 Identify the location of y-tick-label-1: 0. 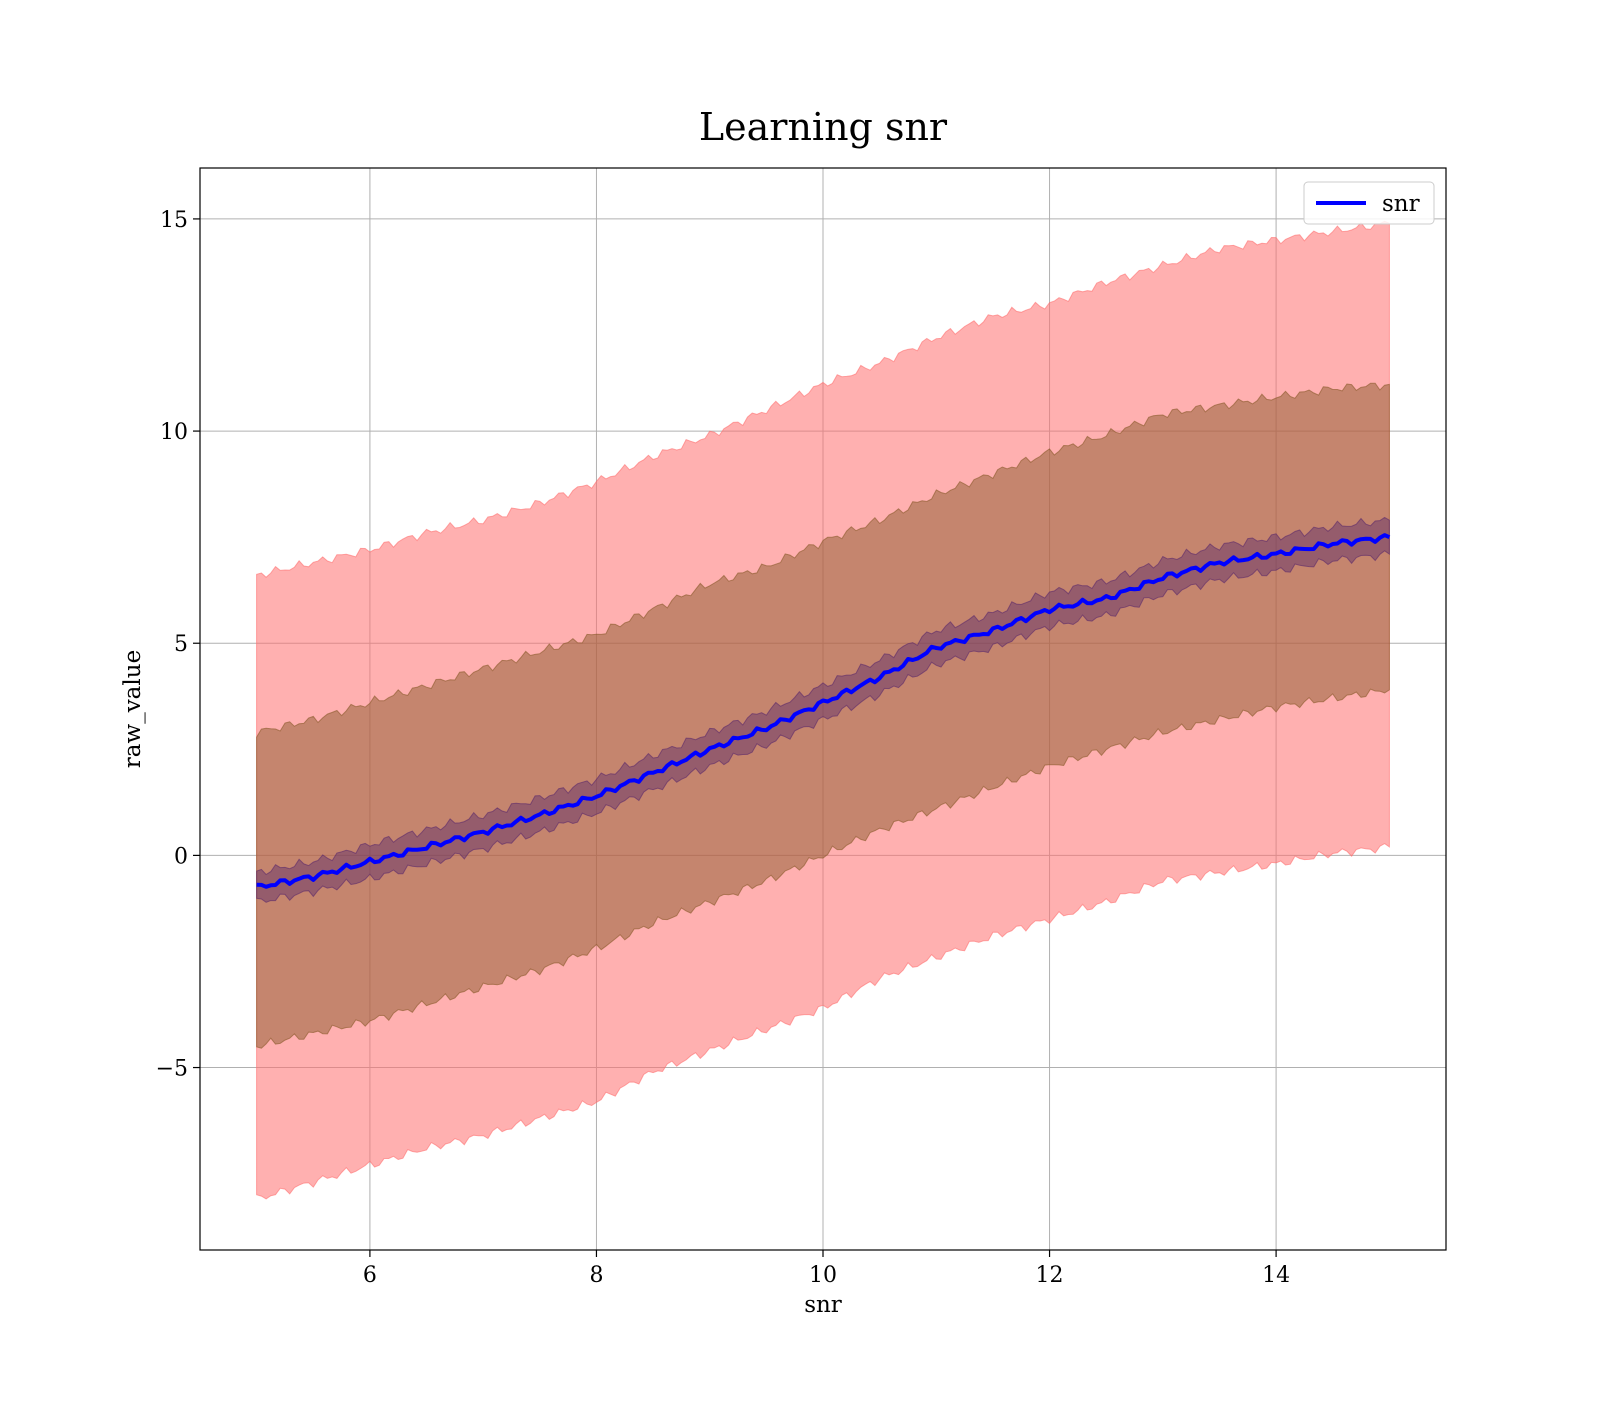
(181, 856).